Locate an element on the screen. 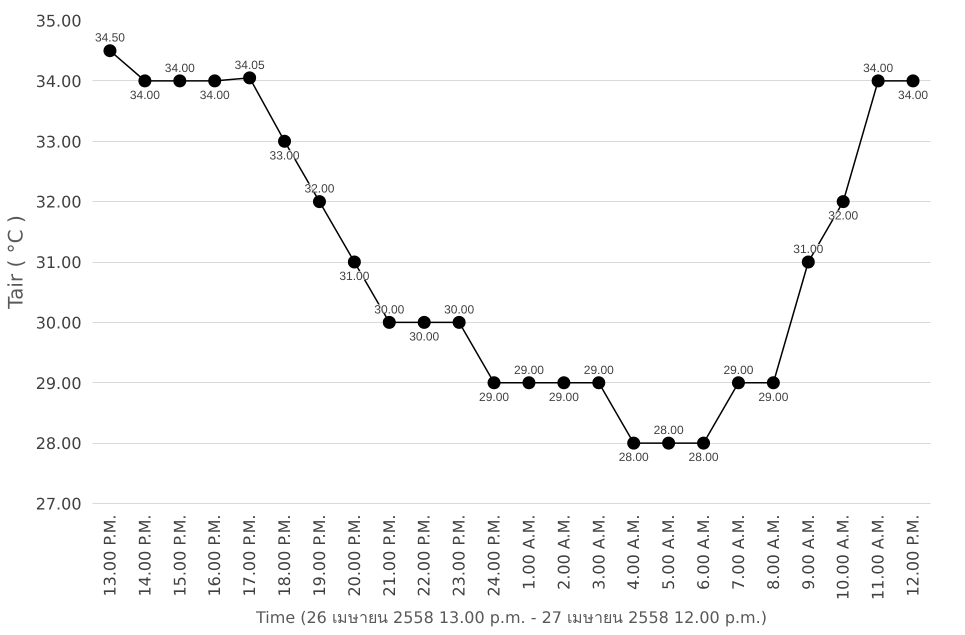  data-label: 33.00 is located at coordinates (285, 155).